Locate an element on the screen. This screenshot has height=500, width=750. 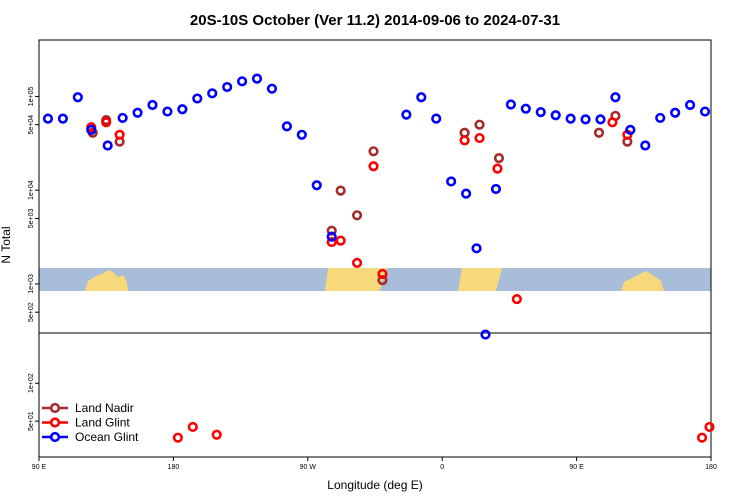
legend-label: Land Nadir is located at coordinates (104, 408).